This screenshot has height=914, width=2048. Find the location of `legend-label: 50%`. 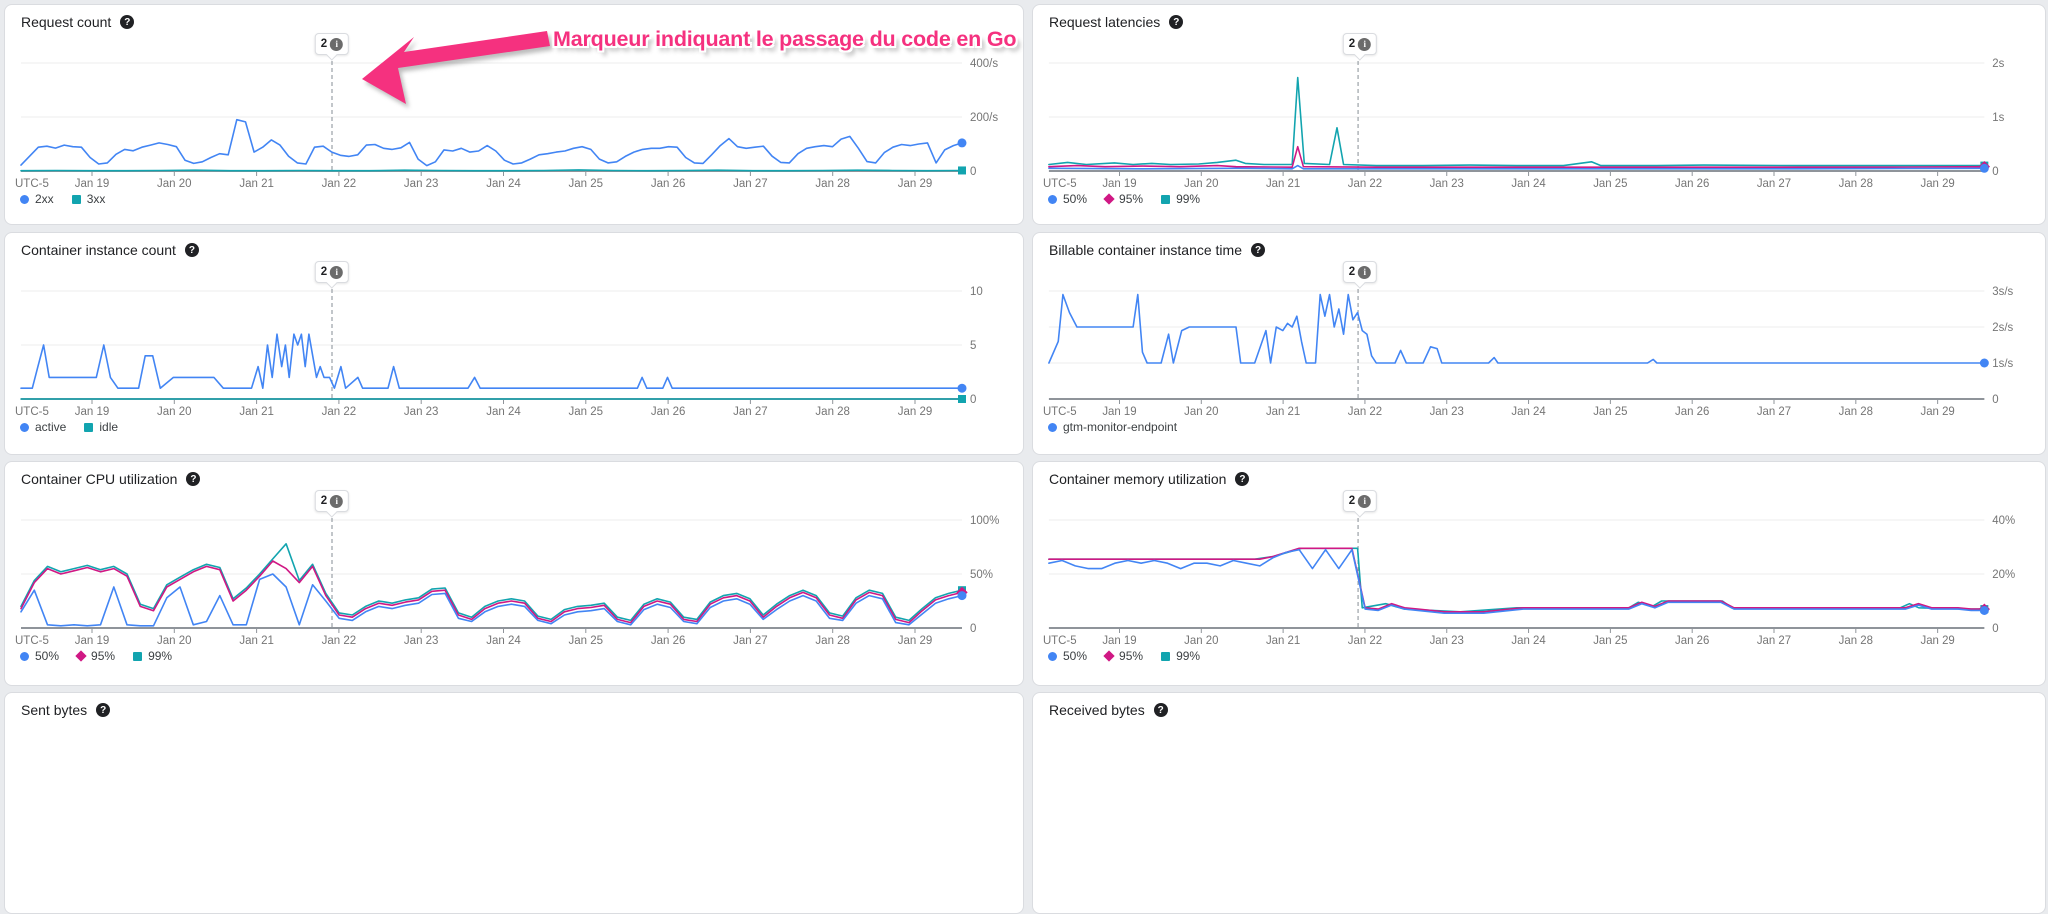

legend-label: 50% is located at coordinates (47, 656).